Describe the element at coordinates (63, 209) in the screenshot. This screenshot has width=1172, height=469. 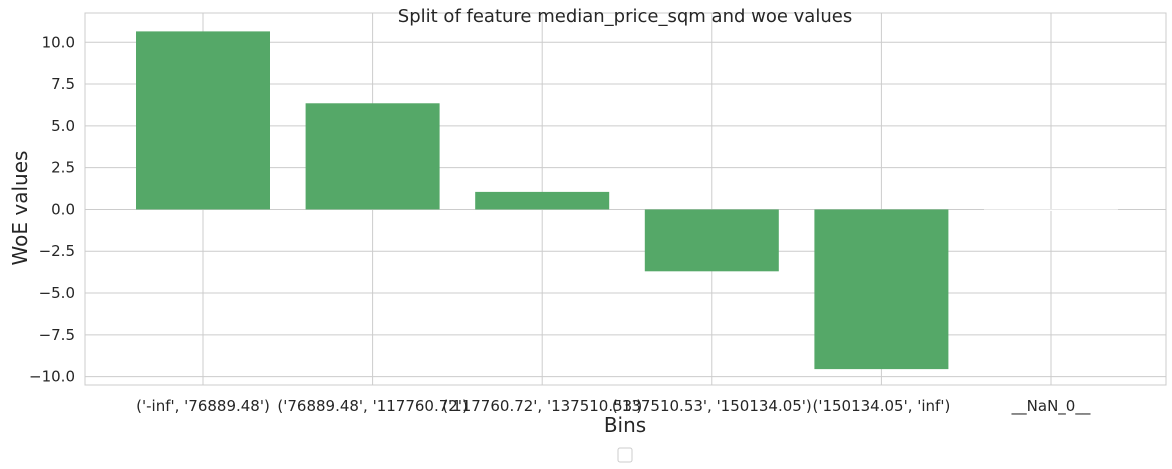
I see `y-tick-label: 0.0` at that location.